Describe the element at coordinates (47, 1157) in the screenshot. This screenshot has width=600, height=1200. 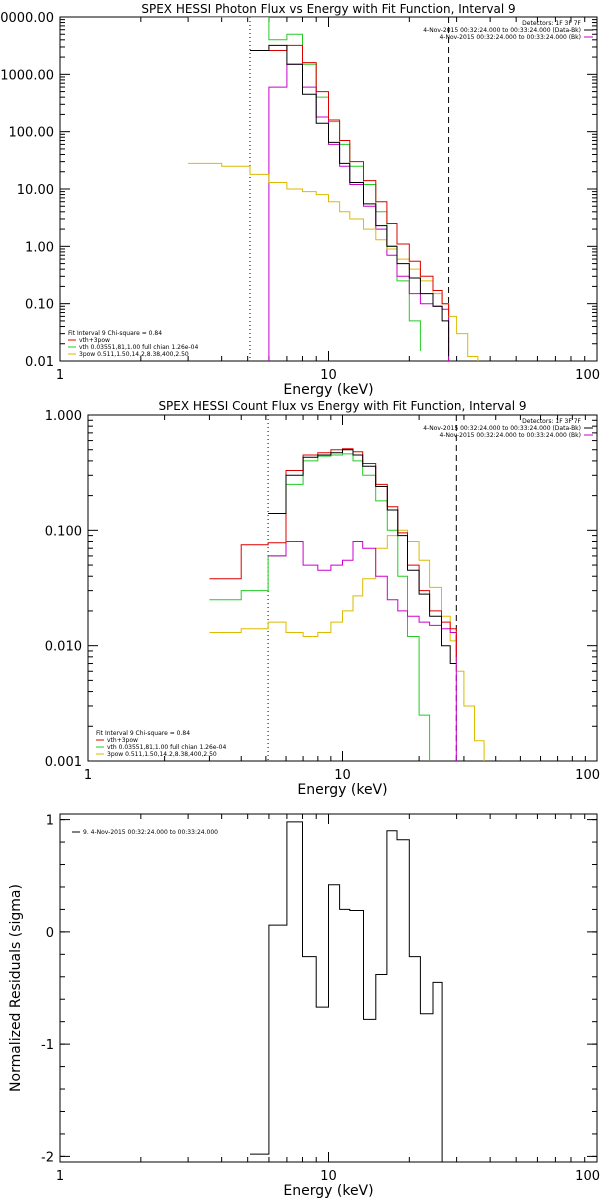
I see `y-tick-label: -2` at that location.